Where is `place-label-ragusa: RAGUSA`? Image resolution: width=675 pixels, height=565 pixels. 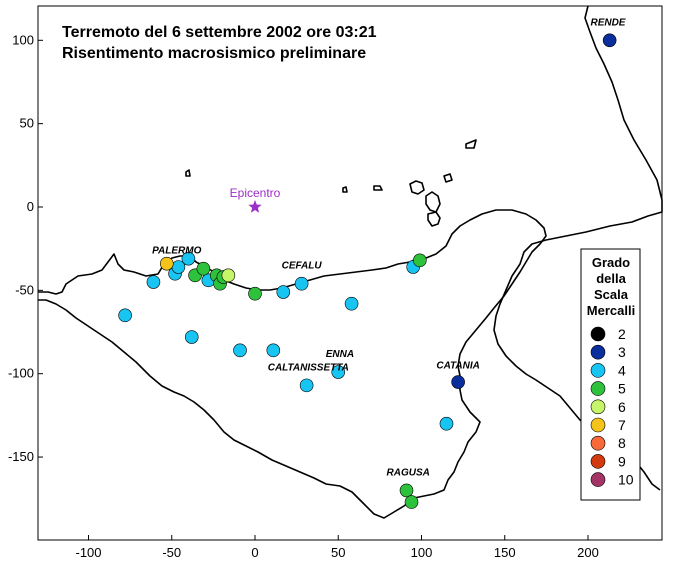
place-label-ragusa: RAGUSA is located at coordinates (408, 472).